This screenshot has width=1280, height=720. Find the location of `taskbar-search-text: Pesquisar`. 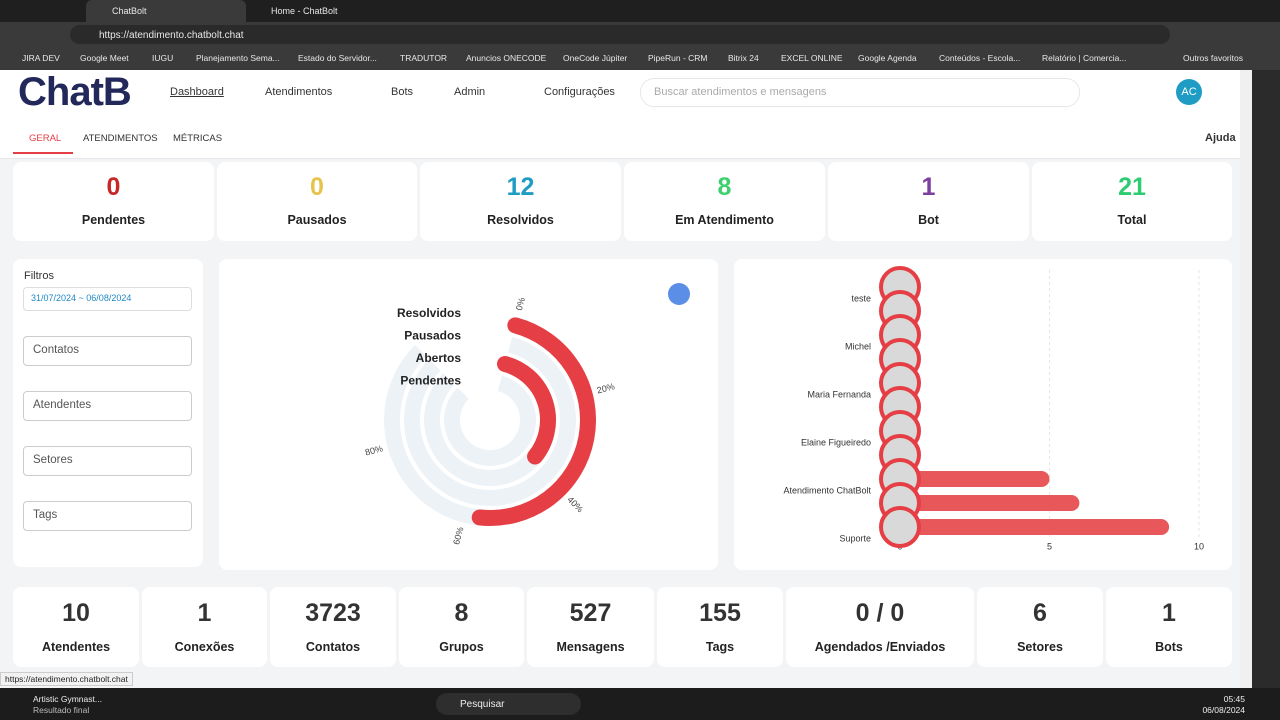

taskbar-search-text: Pesquisar is located at coordinates (482, 704).